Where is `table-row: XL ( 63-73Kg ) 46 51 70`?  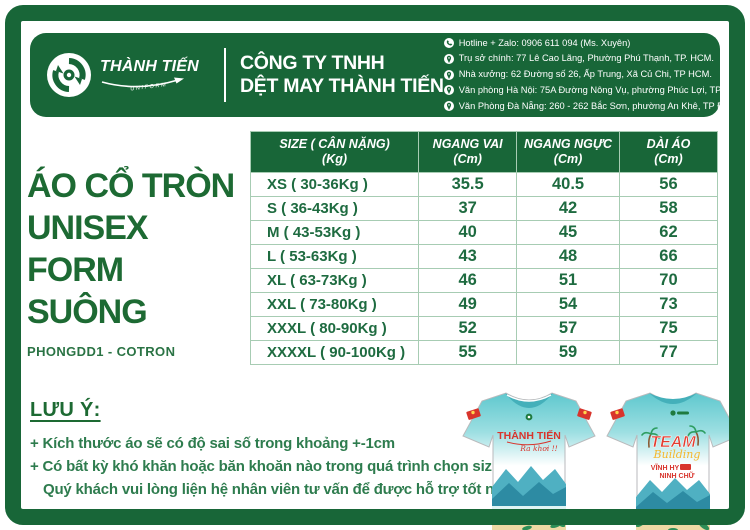 table-row: XL ( 63-73Kg ) 46 51 70 is located at coordinates (484, 280).